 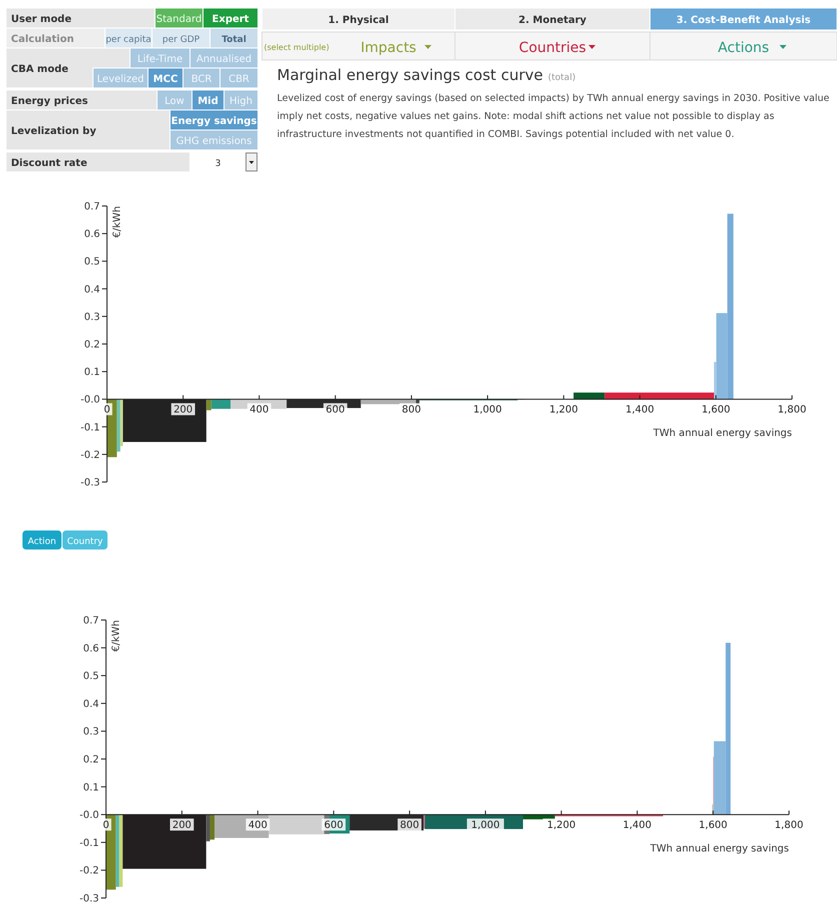 What do you see at coordinates (552, 20) in the screenshot?
I see `text: 2. Monetary` at bounding box center [552, 20].